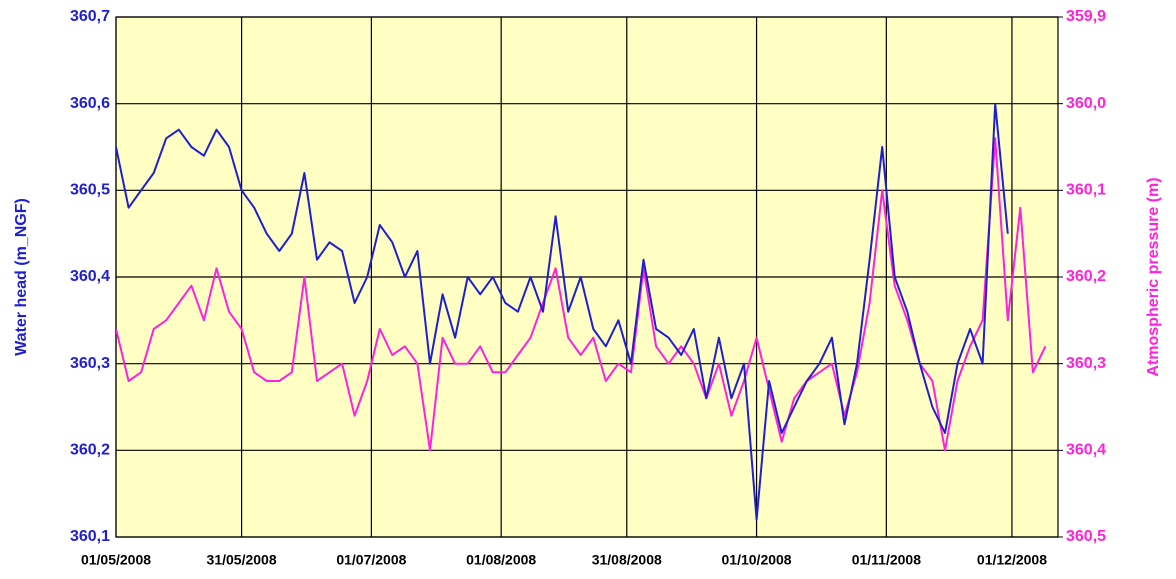 This screenshot has height=579, width=1176. What do you see at coordinates (501, 560) in the screenshot?
I see `x-tick-label: 01/08/2008` at bounding box center [501, 560].